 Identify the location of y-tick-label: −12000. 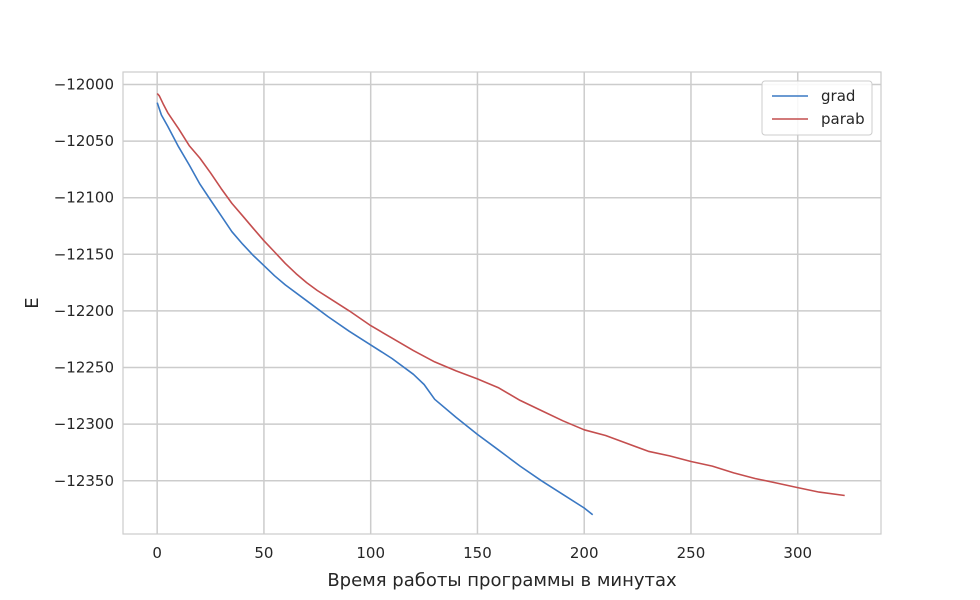
(84, 84).